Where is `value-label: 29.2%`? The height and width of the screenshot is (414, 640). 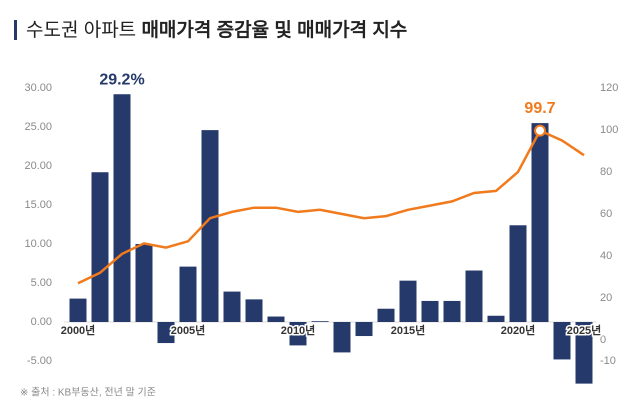 value-label: 29.2% is located at coordinates (121, 79).